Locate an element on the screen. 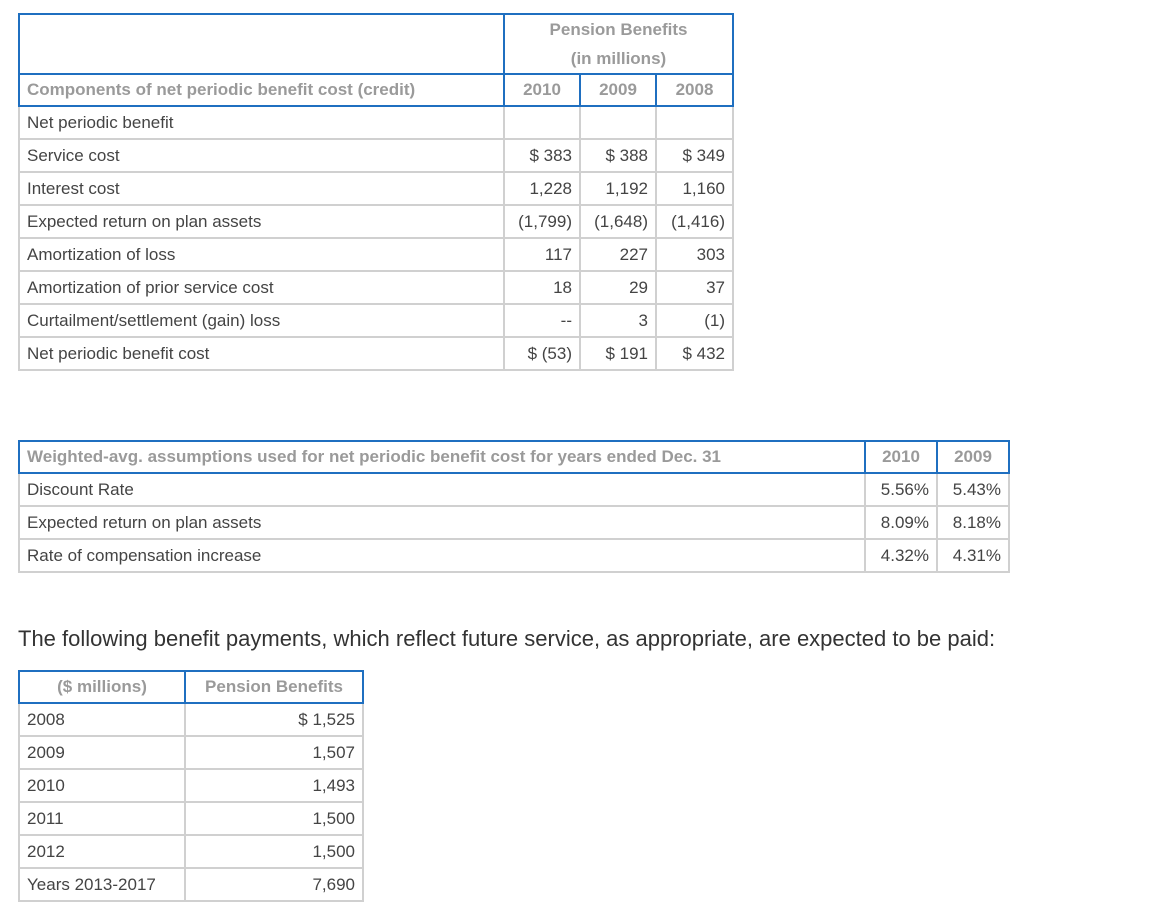 This screenshot has width=1171, height=922. row-label: Interest cost is located at coordinates (261, 188).